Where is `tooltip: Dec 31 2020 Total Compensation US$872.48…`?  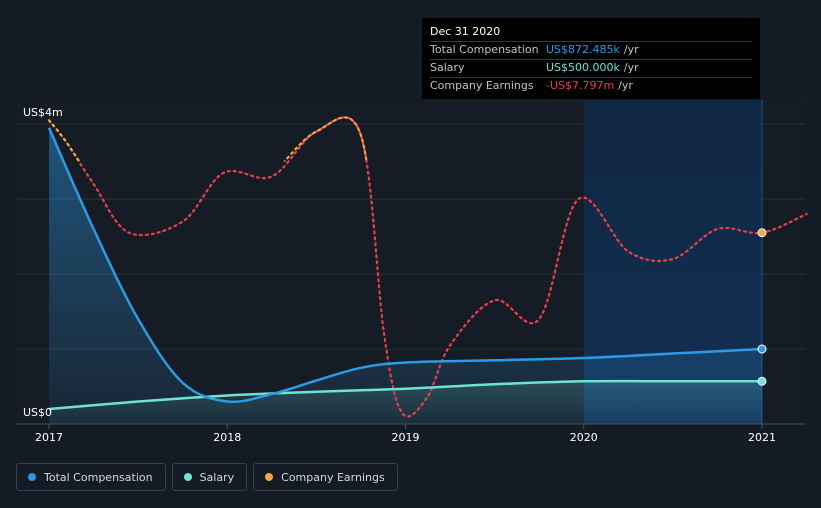
tooltip: Dec 31 2020 Total Compensation US$872.48… is located at coordinates (591, 58).